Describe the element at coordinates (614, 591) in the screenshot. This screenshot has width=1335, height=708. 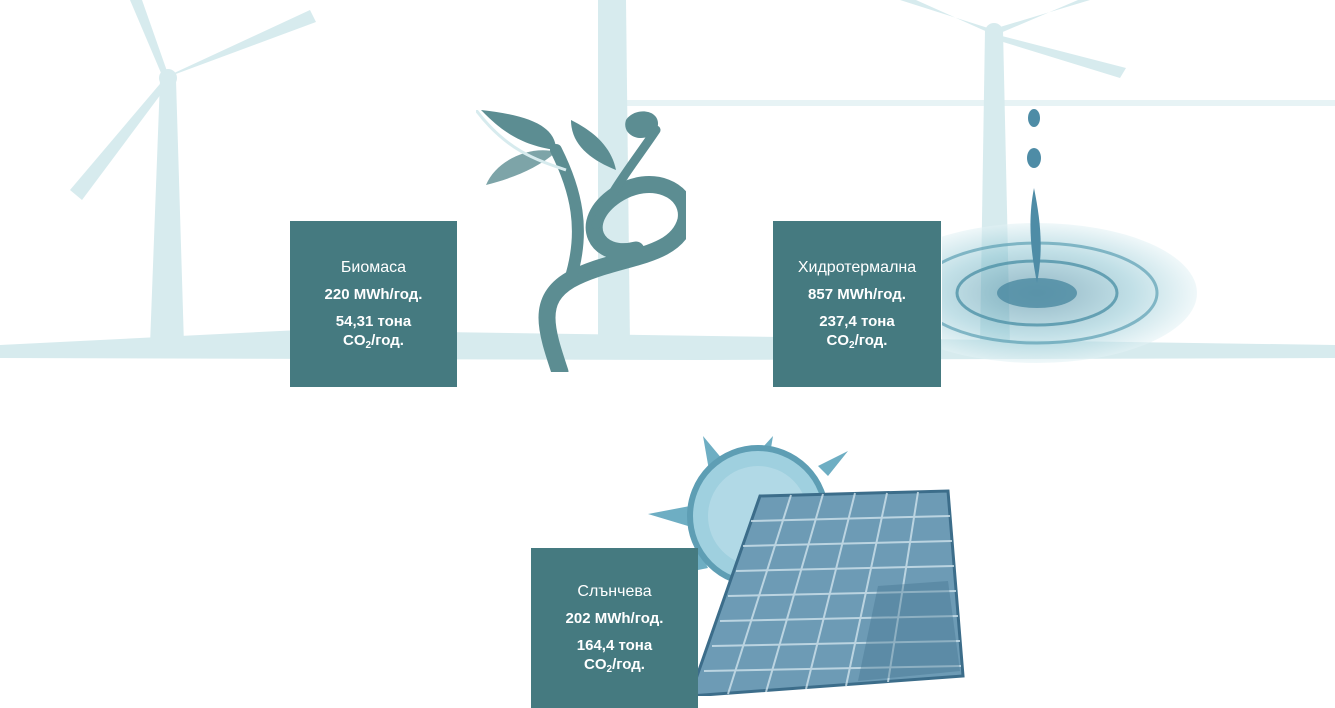
I see `solar-title: Слънчева` at that location.